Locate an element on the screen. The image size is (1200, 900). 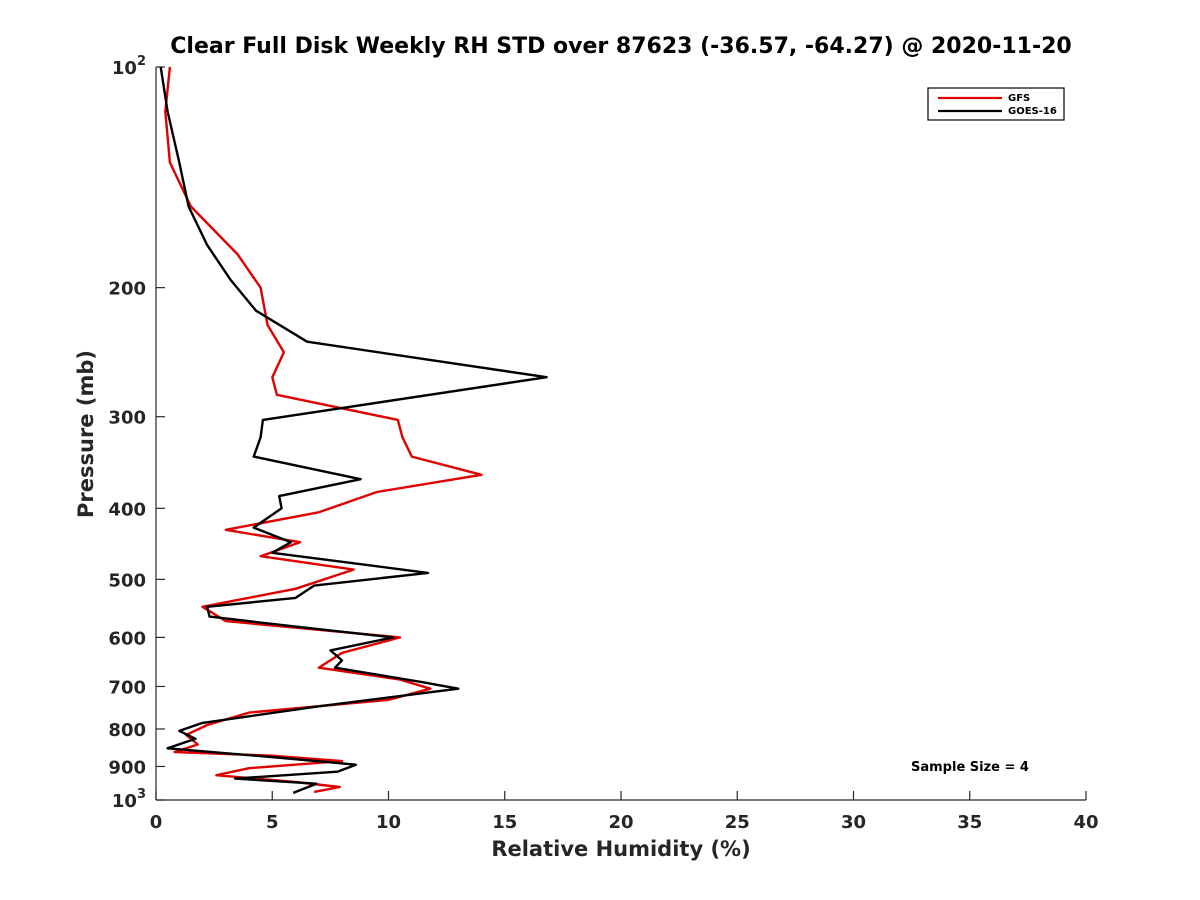
y-tick-label: 10² is located at coordinates (129, 66).